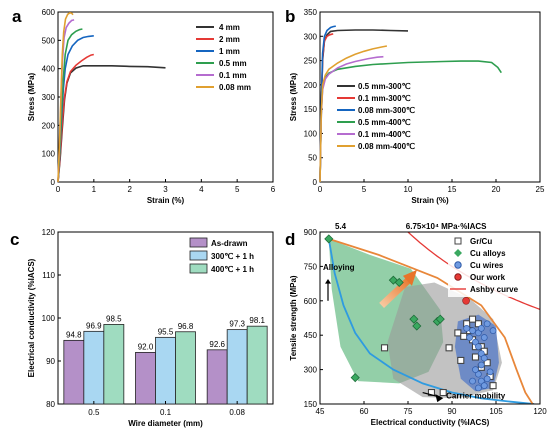  I want to click on panel-d-trend-arrow, so click(396, 291).